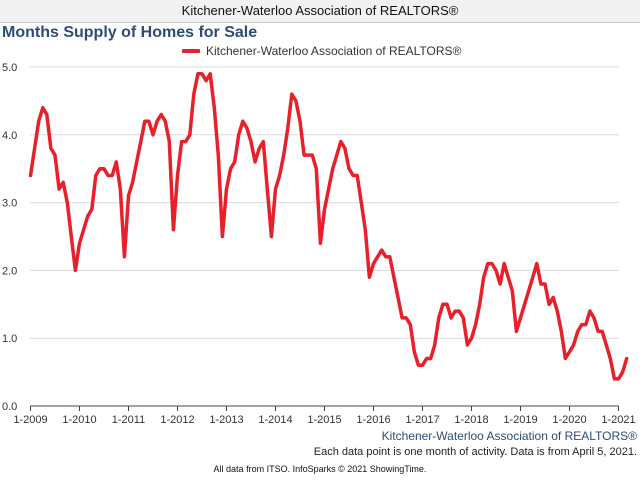 The height and width of the screenshot is (480, 640). Describe the element at coordinates (130, 32) in the screenshot. I see `chart-title: Months Supply of Homes for Sale` at that location.